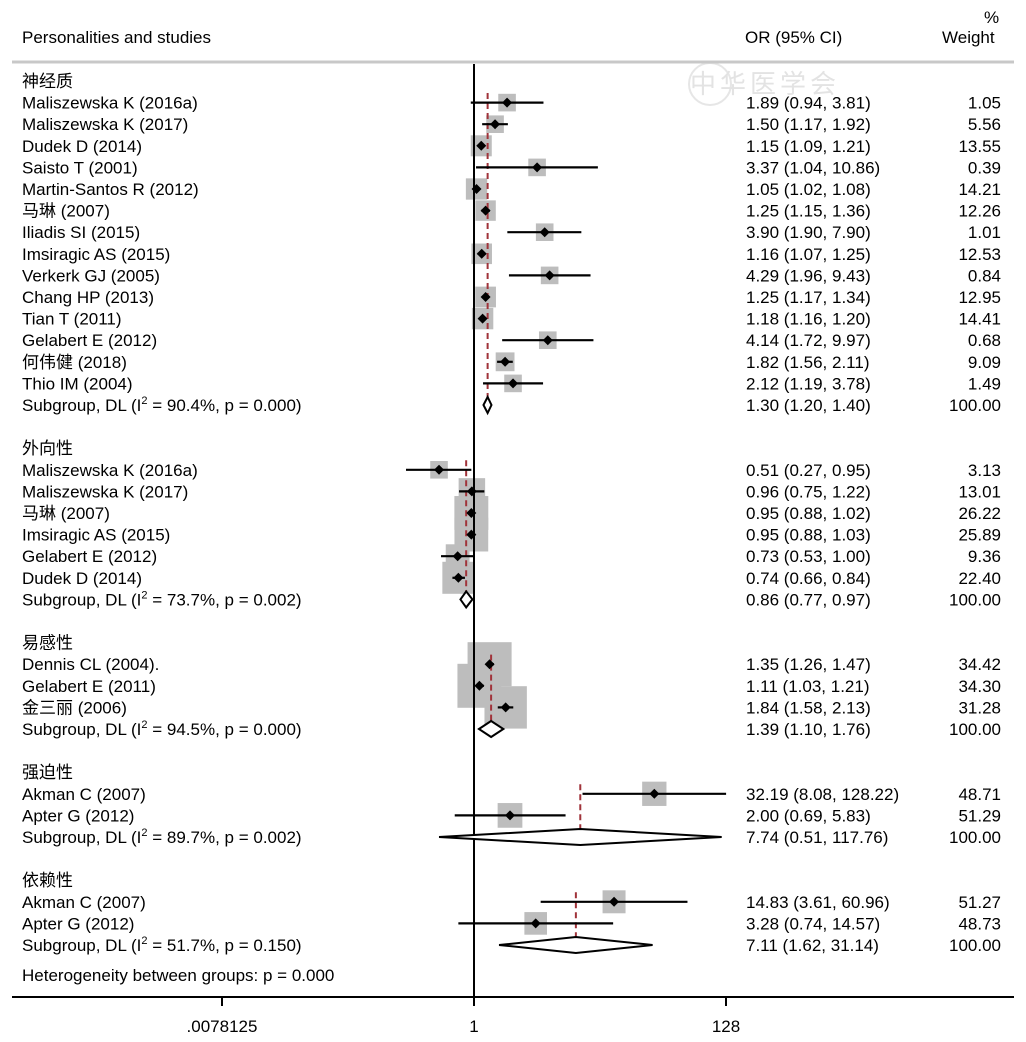 The height and width of the screenshot is (1042, 1026). I want to click on watermark: 中华医学会, so click(765, 85).